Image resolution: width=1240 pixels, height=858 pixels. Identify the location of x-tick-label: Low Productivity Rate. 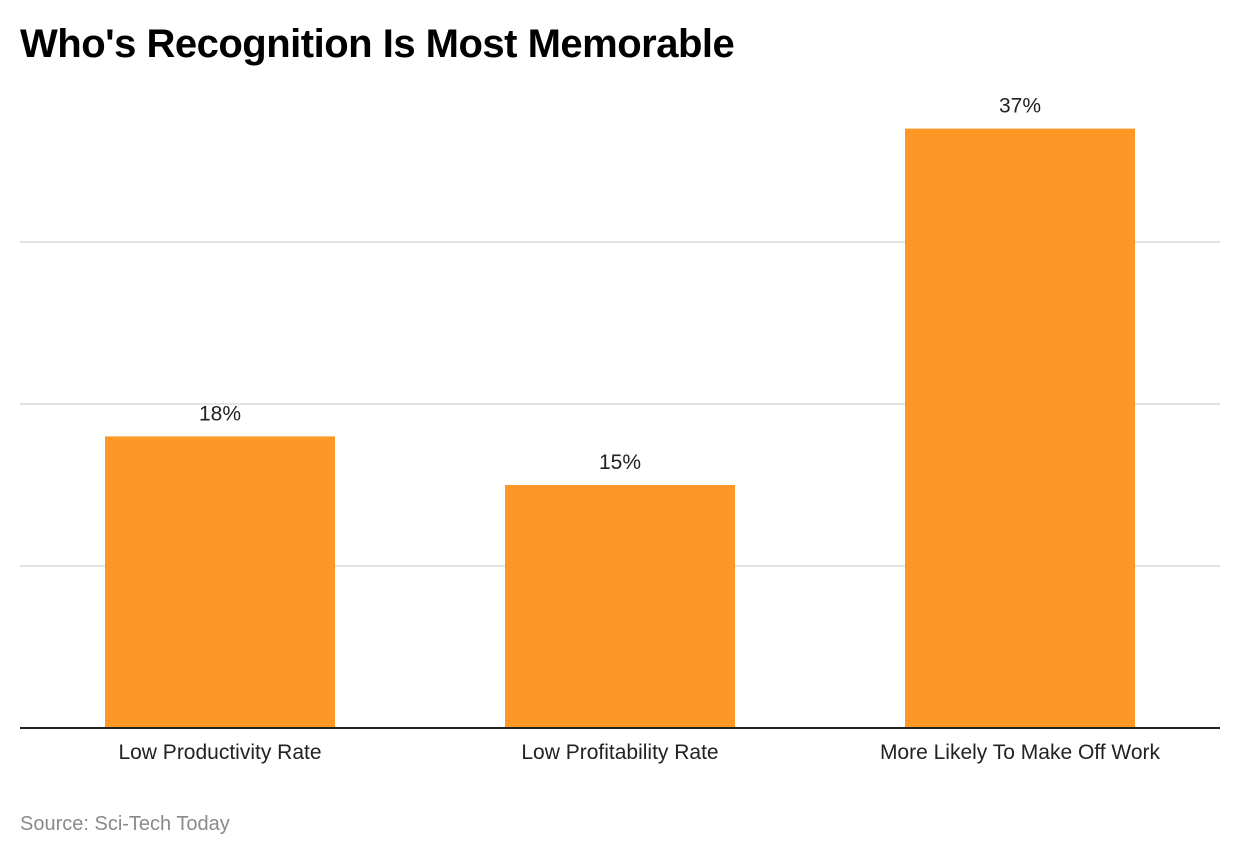
(219, 752).